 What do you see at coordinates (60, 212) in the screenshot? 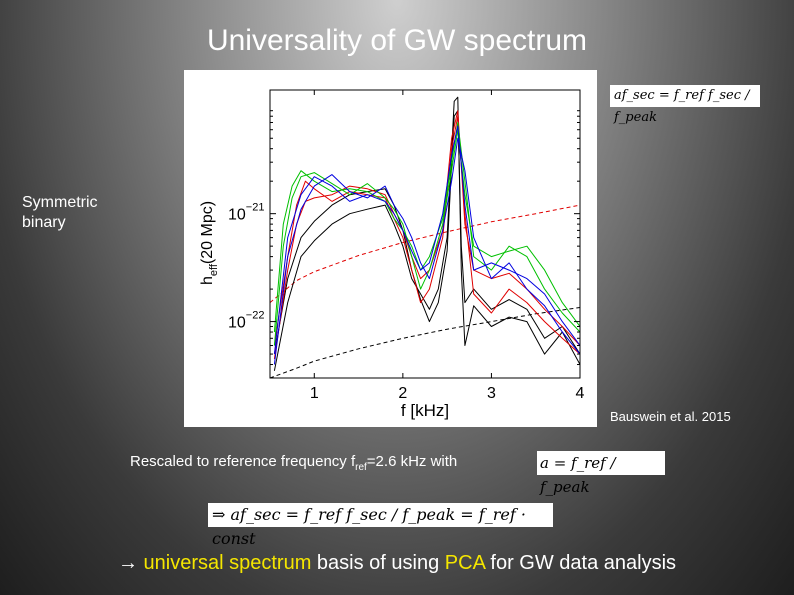
I see `side-label: Symmetric binary` at bounding box center [60, 212].